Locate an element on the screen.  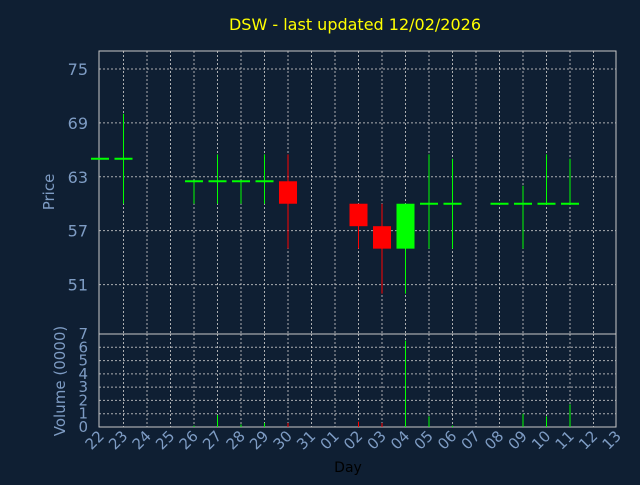
volume-tick-label: 7 is located at coordinates (83, 334).